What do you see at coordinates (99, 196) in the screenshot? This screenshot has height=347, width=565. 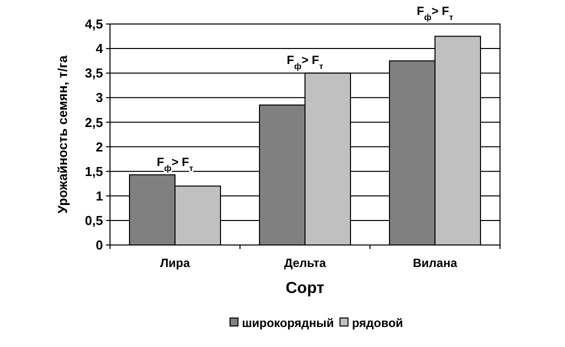 I see `y-tick-label: 1` at bounding box center [99, 196].